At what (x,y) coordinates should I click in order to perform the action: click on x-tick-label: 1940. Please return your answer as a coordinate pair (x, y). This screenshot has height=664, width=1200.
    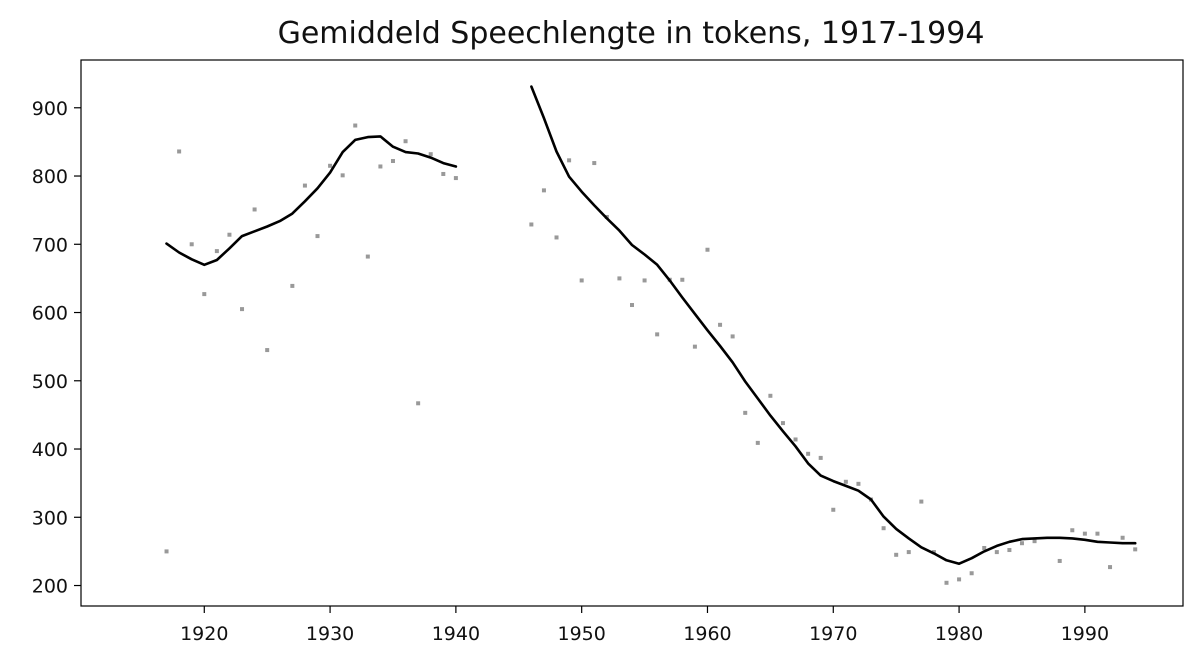
    Looking at the image, I should click on (456, 634).